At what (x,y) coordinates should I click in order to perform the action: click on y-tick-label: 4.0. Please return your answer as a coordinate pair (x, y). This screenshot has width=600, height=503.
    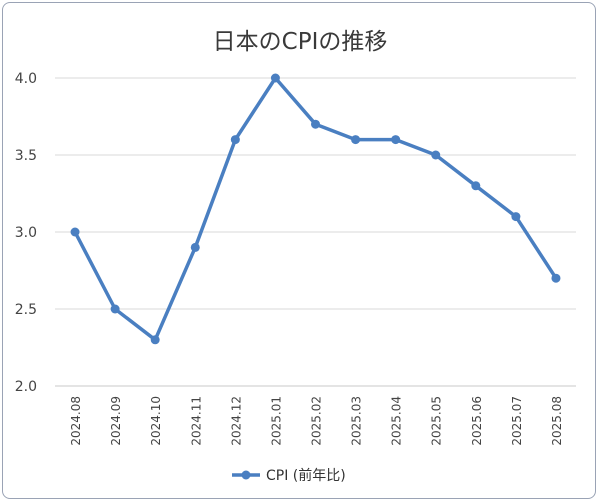
    Looking at the image, I should click on (26, 79).